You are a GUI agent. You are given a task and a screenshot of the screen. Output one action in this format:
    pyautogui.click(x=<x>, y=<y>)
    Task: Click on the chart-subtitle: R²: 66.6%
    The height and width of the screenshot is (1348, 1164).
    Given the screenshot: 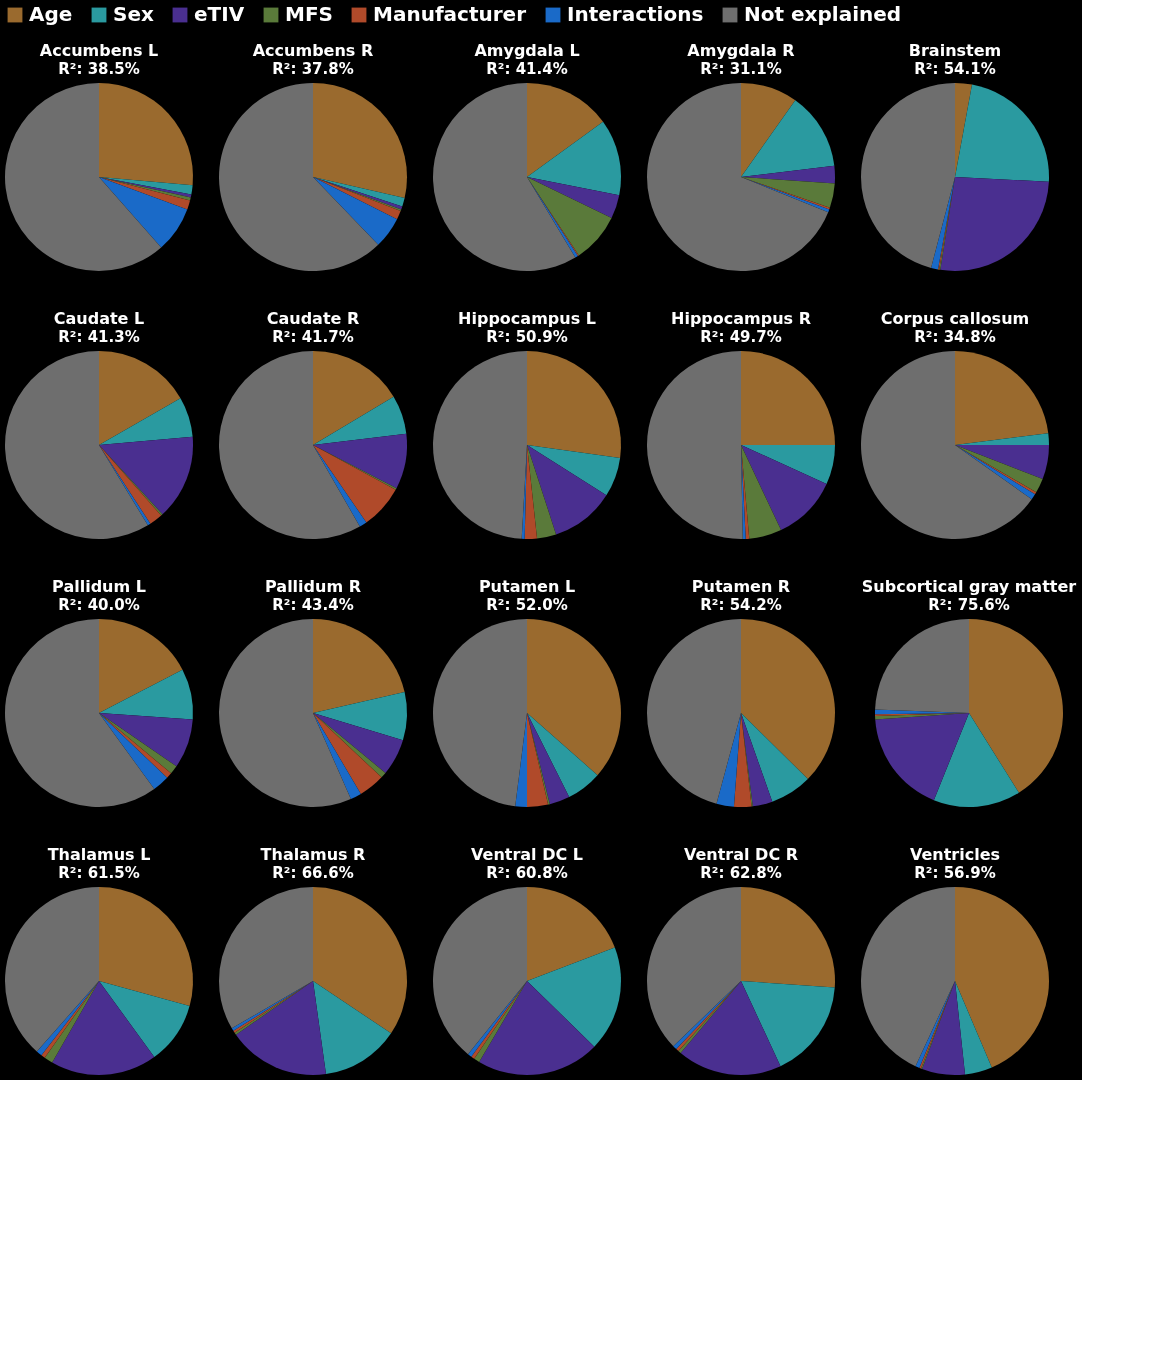 What is the action you would take?
    pyautogui.click(x=313, y=873)
    